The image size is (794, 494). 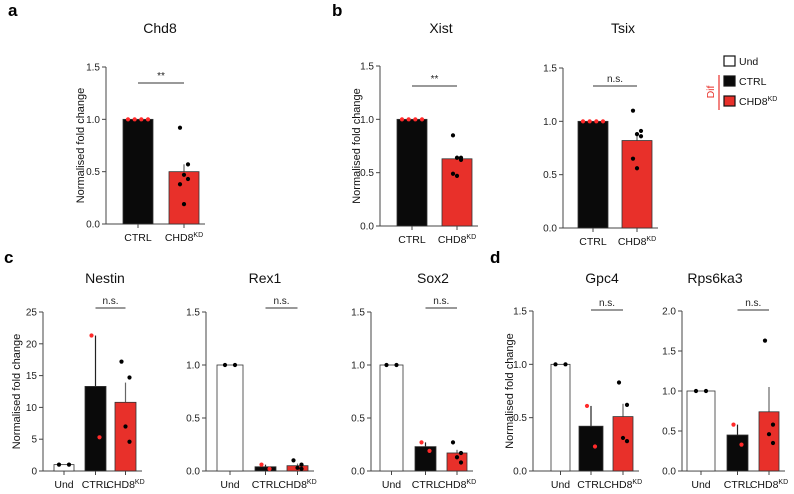 I want to click on legend-group-label: Dif, so click(x=711, y=92).